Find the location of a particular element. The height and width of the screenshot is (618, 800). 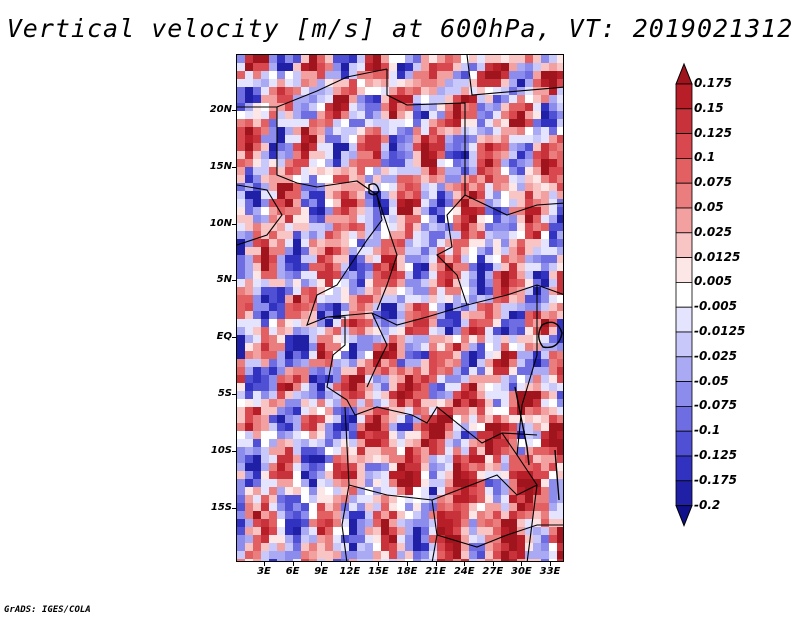

colorbar-segment is located at coordinates (684, 493).